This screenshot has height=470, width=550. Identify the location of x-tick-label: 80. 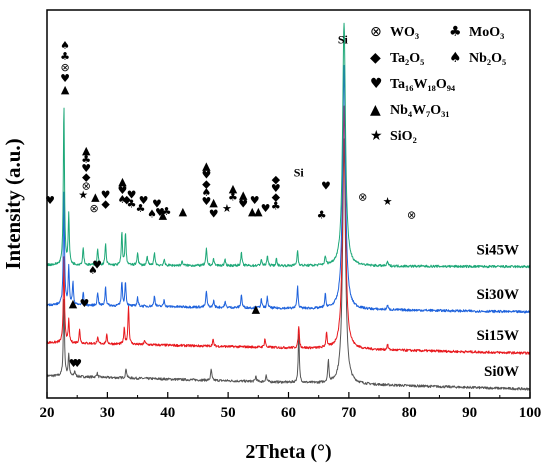
(409, 413).